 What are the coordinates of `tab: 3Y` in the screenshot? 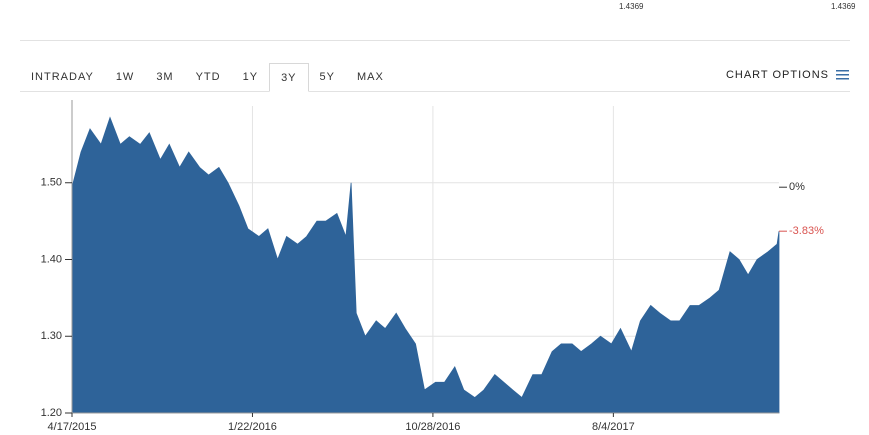 It's located at (289, 77).